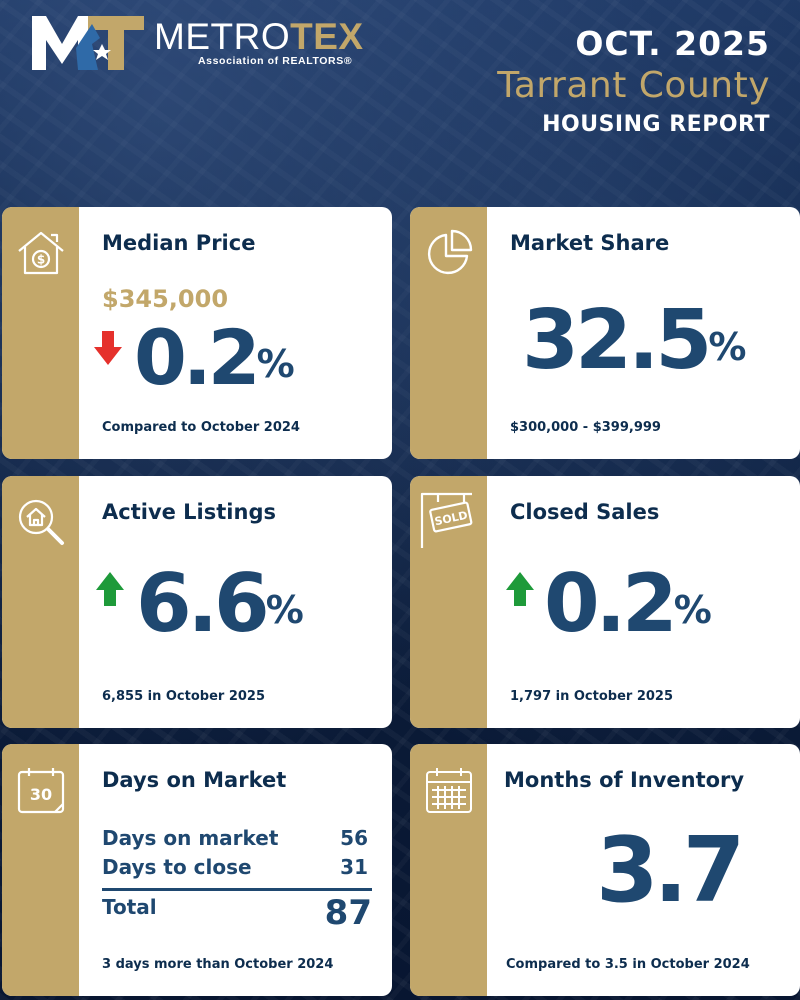 The width and height of the screenshot is (800, 1000). What do you see at coordinates (449, 790) in the screenshot?
I see `calendar-grid-icon` at bounding box center [449, 790].